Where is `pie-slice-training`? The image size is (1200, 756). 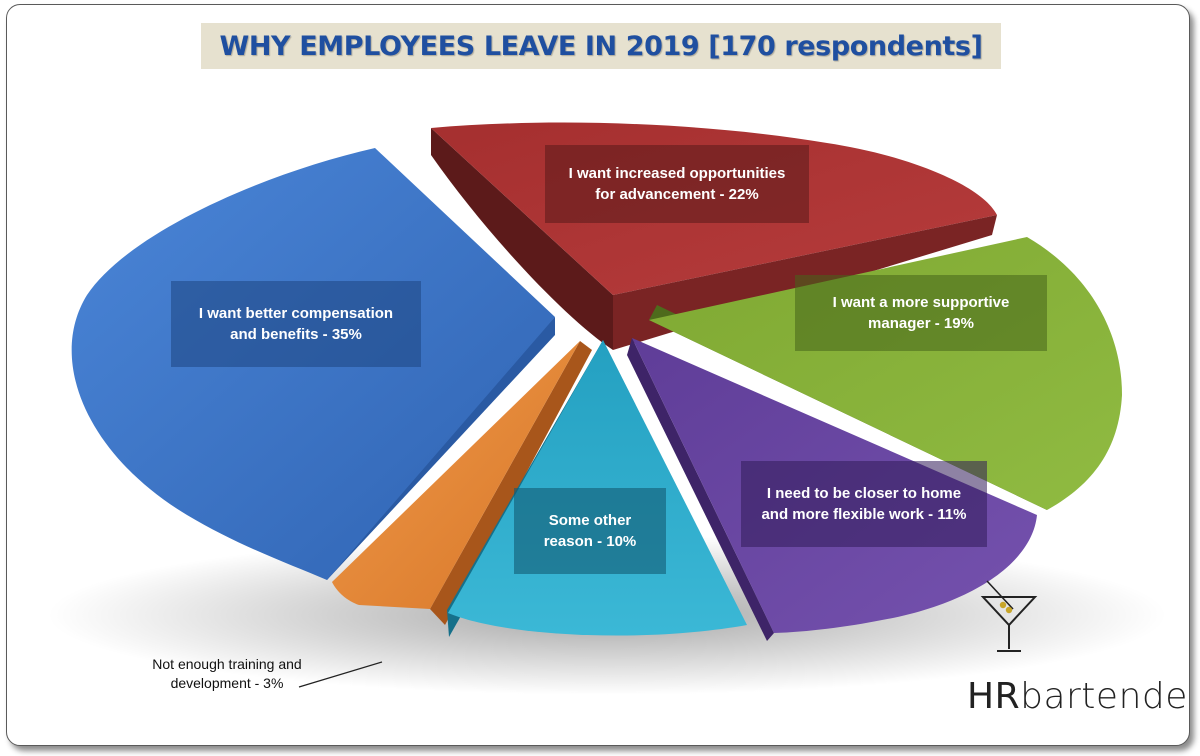 pie-slice-training is located at coordinates (456, 475).